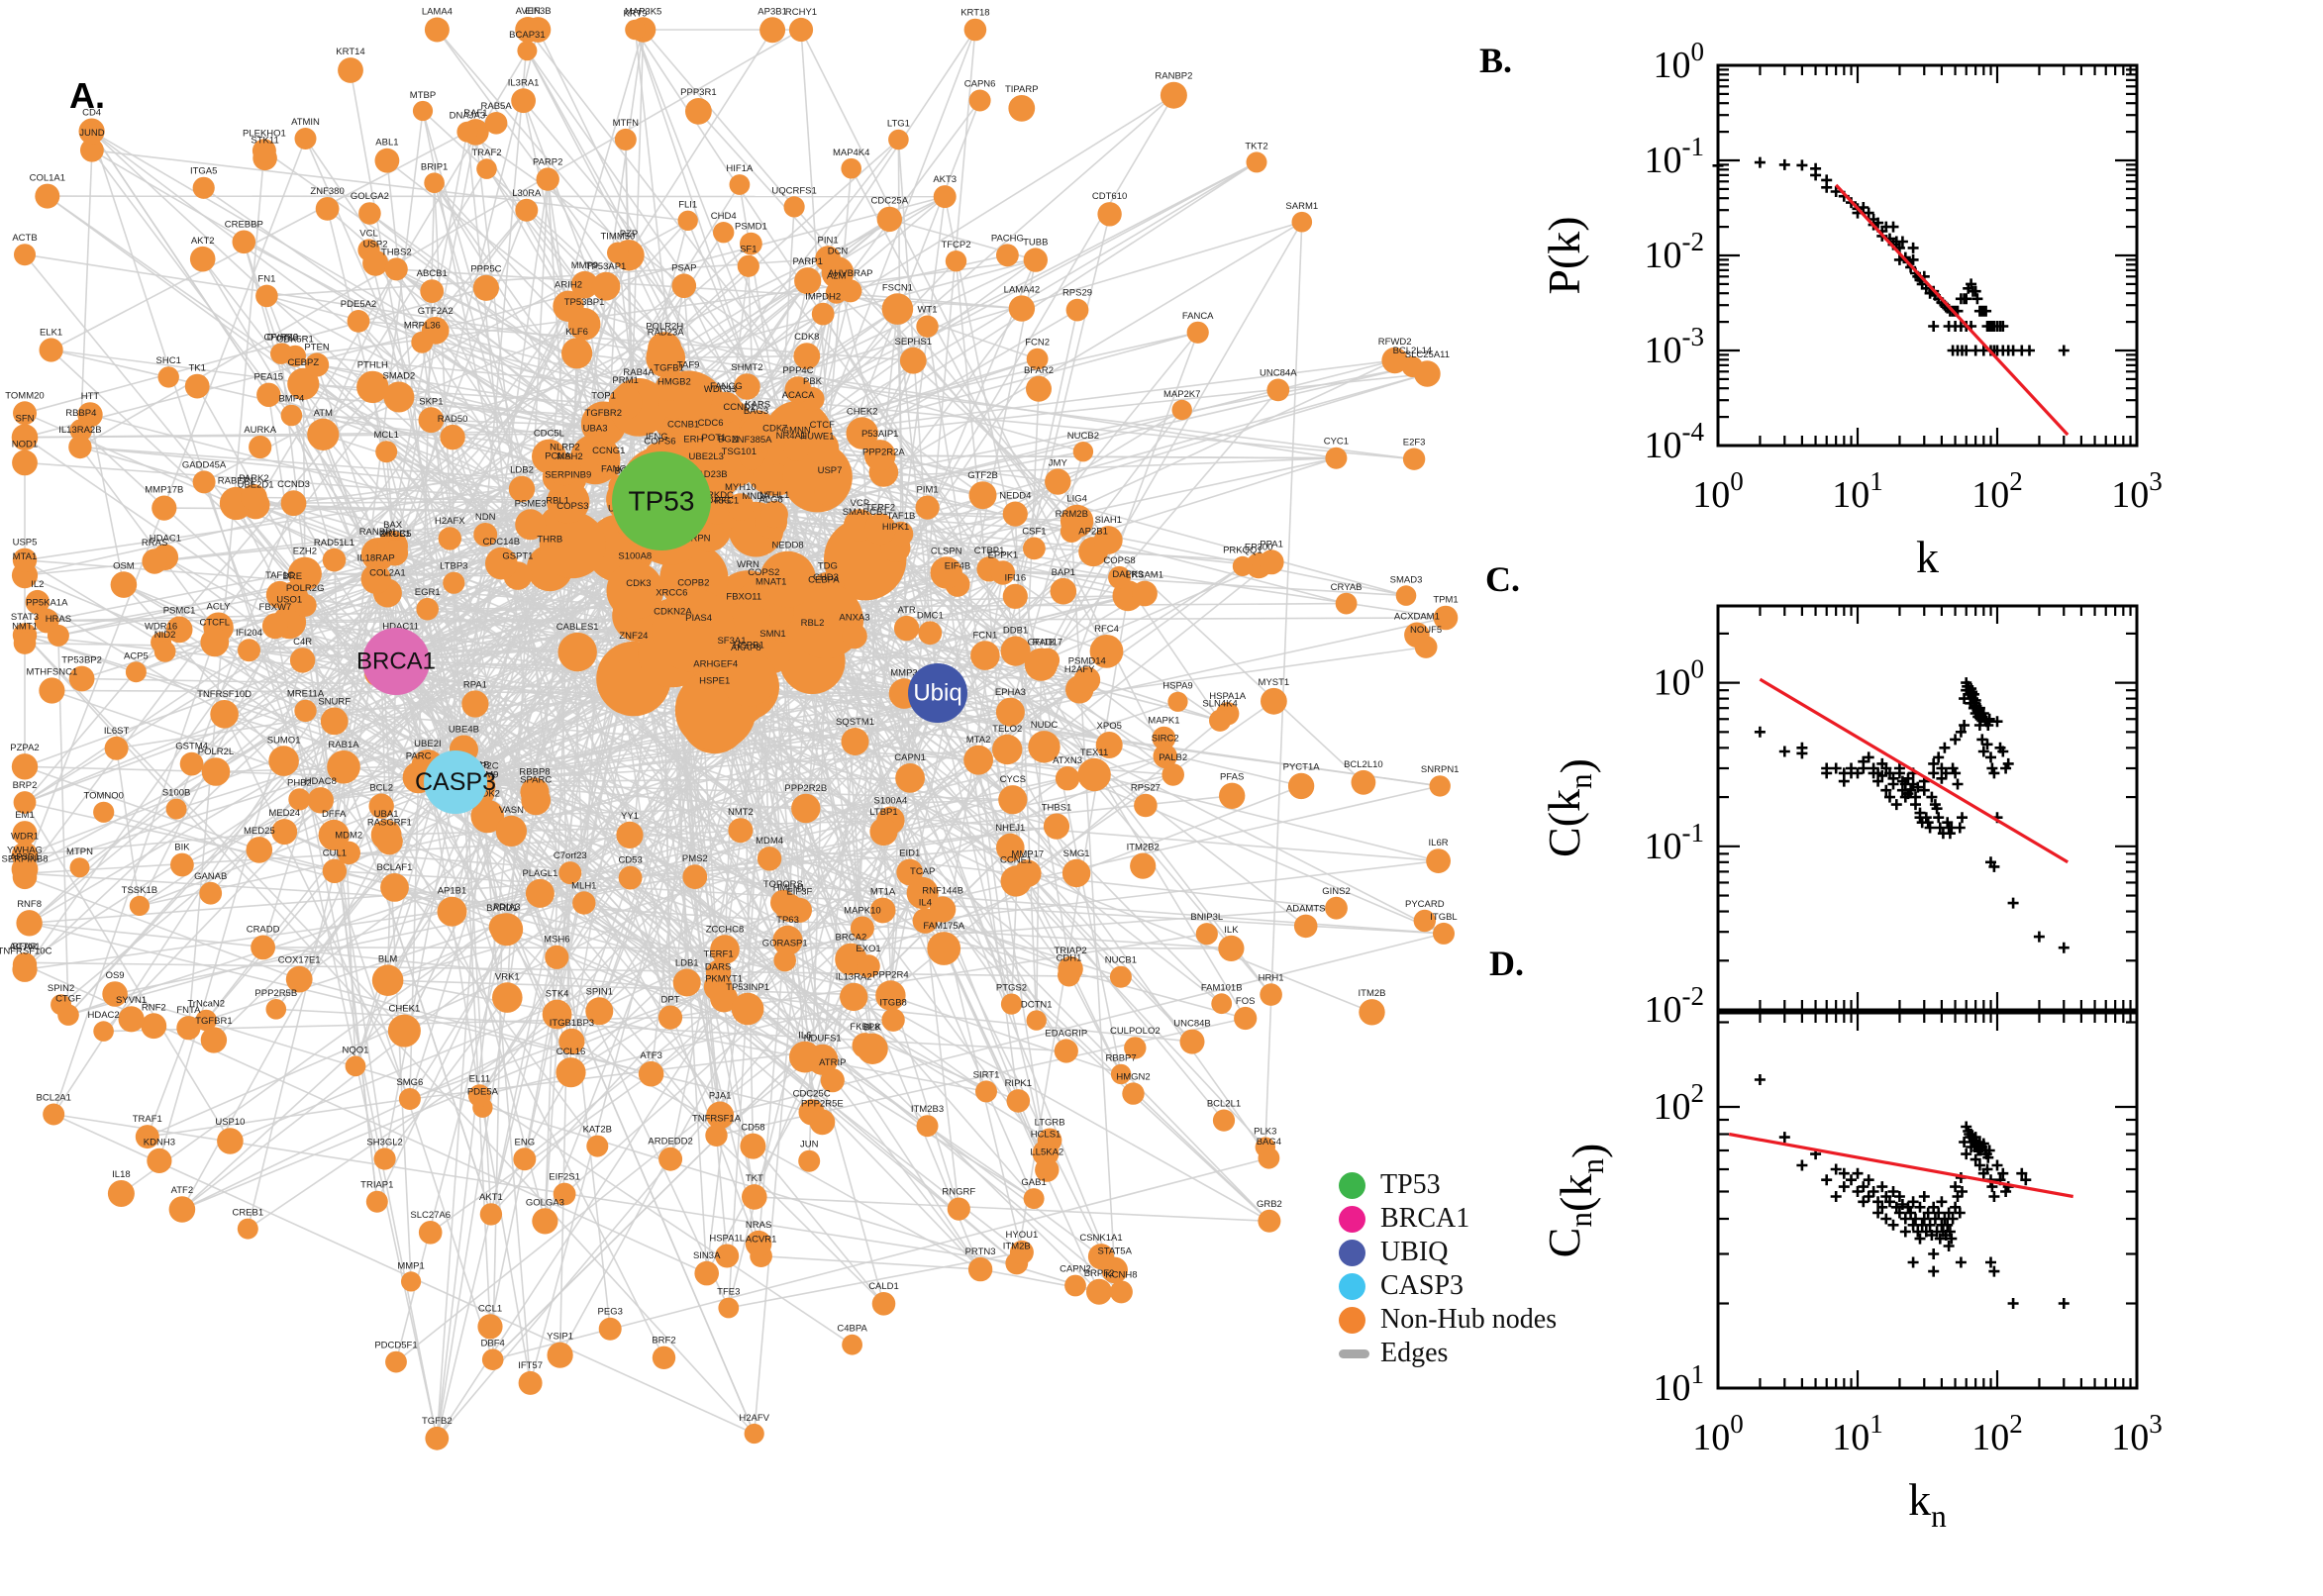 The image size is (2323, 1596). Describe the element at coordinates (1004, 555) in the screenshot. I see `node-label: EPPK1` at that location.